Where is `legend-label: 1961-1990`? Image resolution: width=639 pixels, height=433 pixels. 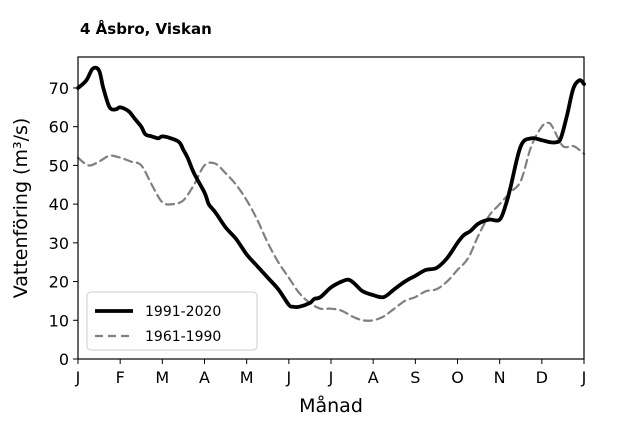 legend-label: 1961-1990 is located at coordinates (183, 337).